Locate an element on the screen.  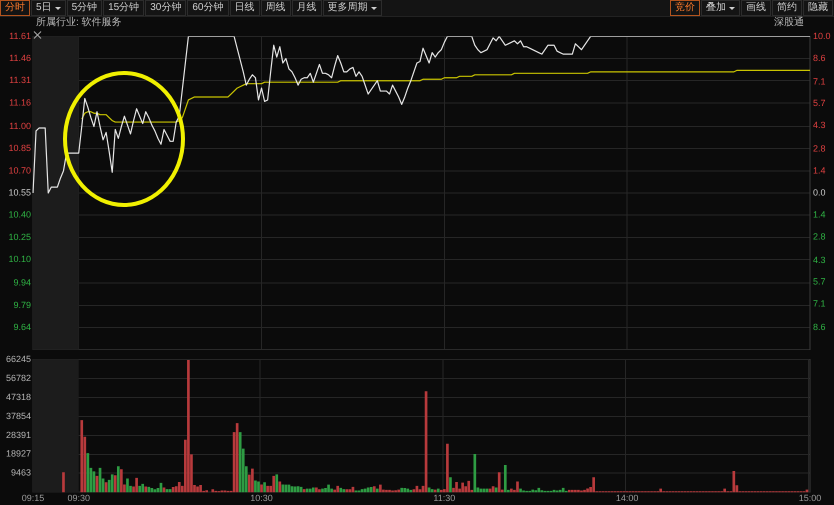
y-tick-label: 10.25 is located at coordinates (19, 237).